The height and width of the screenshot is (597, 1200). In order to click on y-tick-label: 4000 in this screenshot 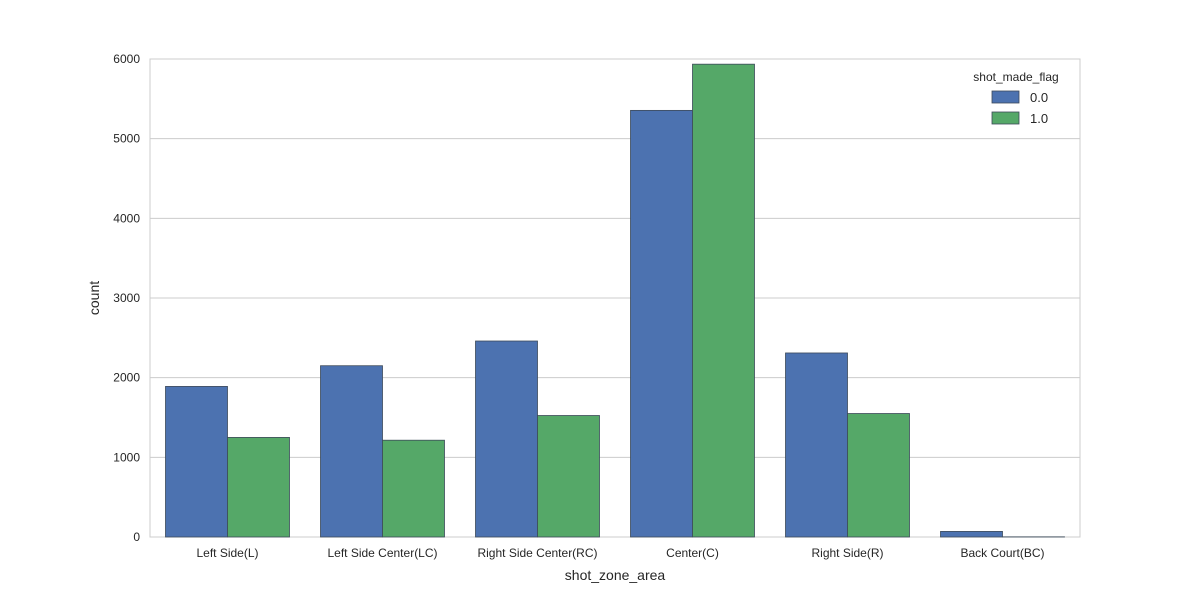, I will do `click(126, 218)`.